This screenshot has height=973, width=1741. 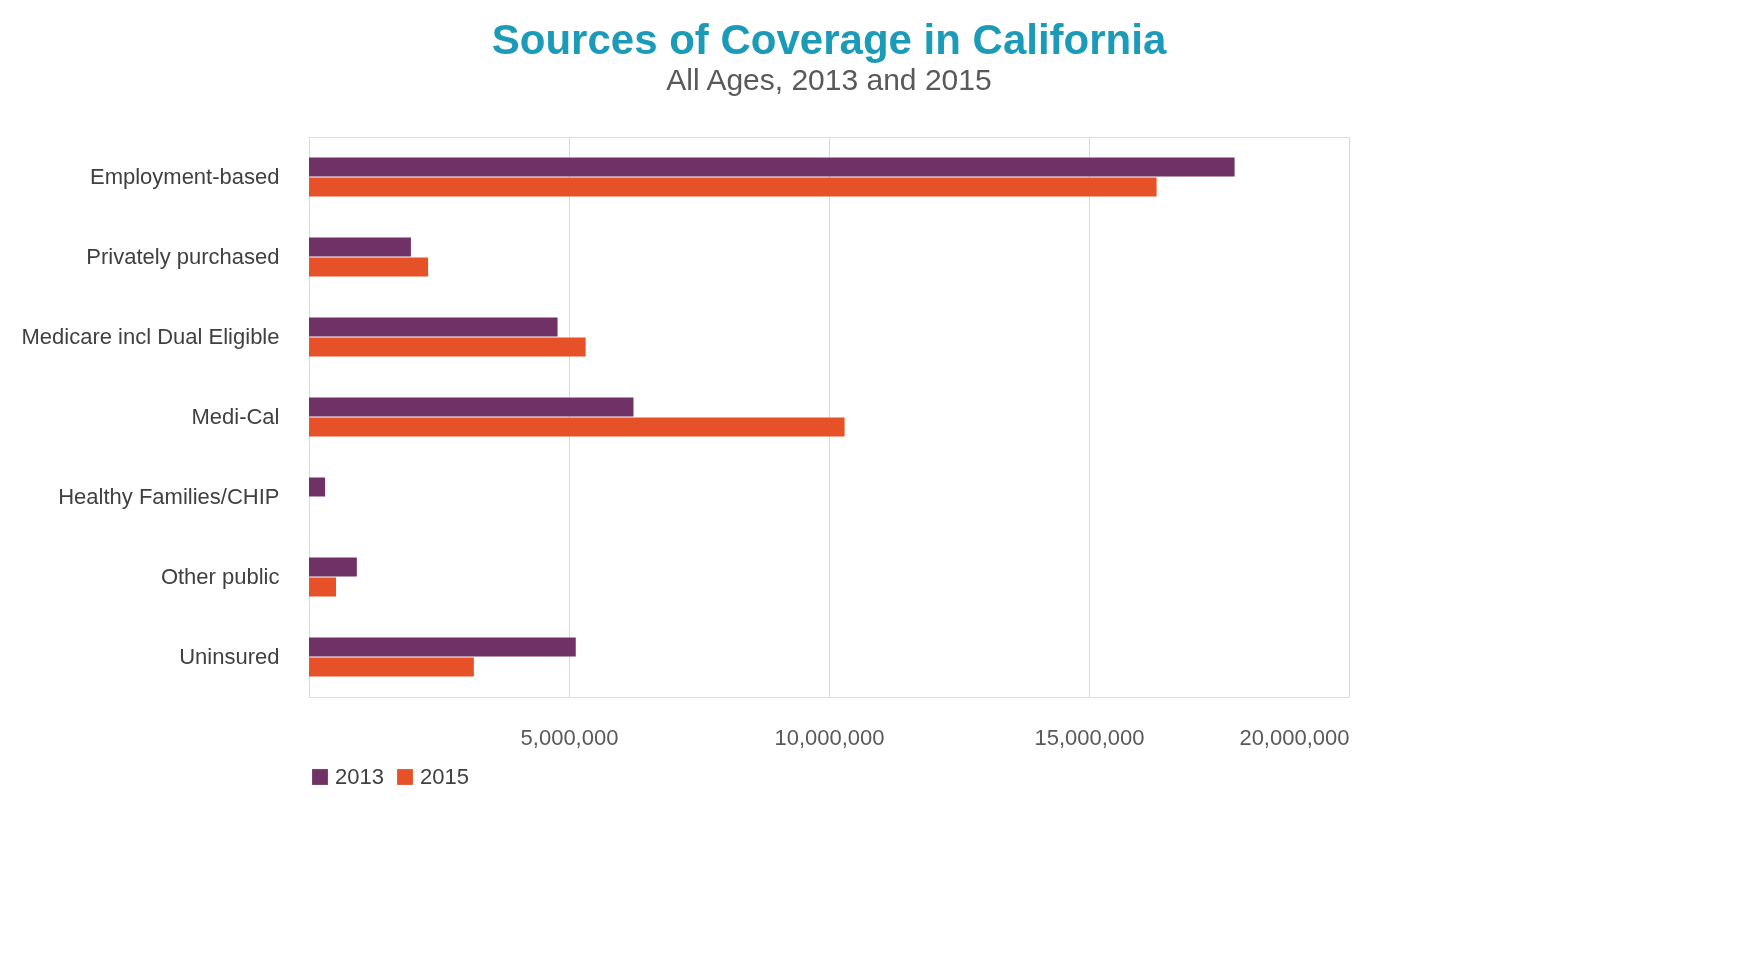 What do you see at coordinates (359, 776) in the screenshot?
I see `legend-label: 2013` at bounding box center [359, 776].